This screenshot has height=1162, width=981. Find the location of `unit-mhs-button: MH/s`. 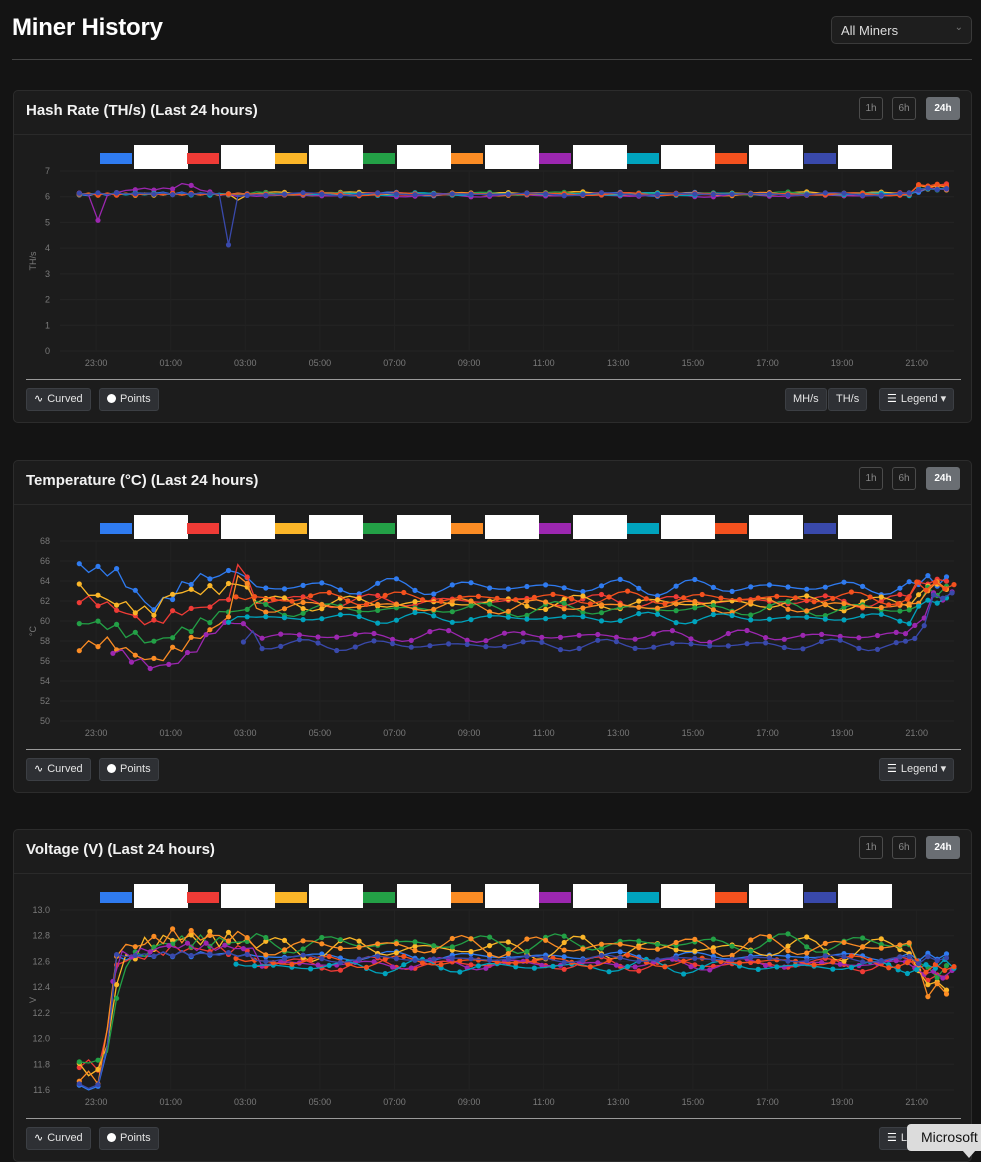

unit-mhs-button: MH/s is located at coordinates (806, 399).